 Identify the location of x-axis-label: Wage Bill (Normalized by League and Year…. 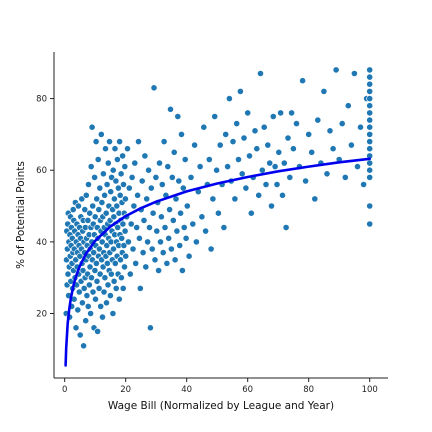
(221, 406).